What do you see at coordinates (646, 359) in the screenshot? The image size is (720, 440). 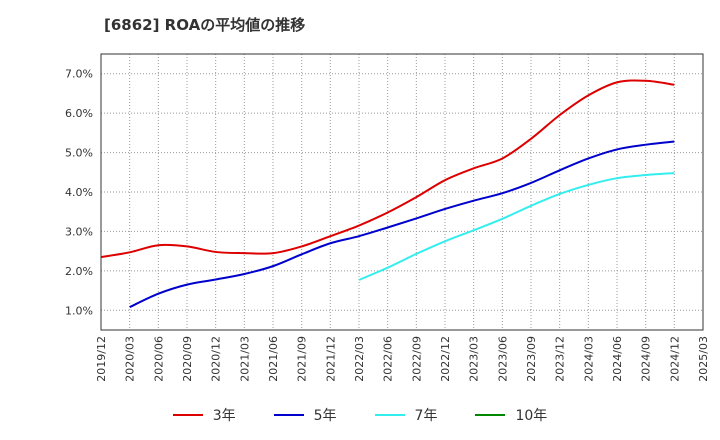 I see `x-tick-label: 2024/09` at bounding box center [646, 359].